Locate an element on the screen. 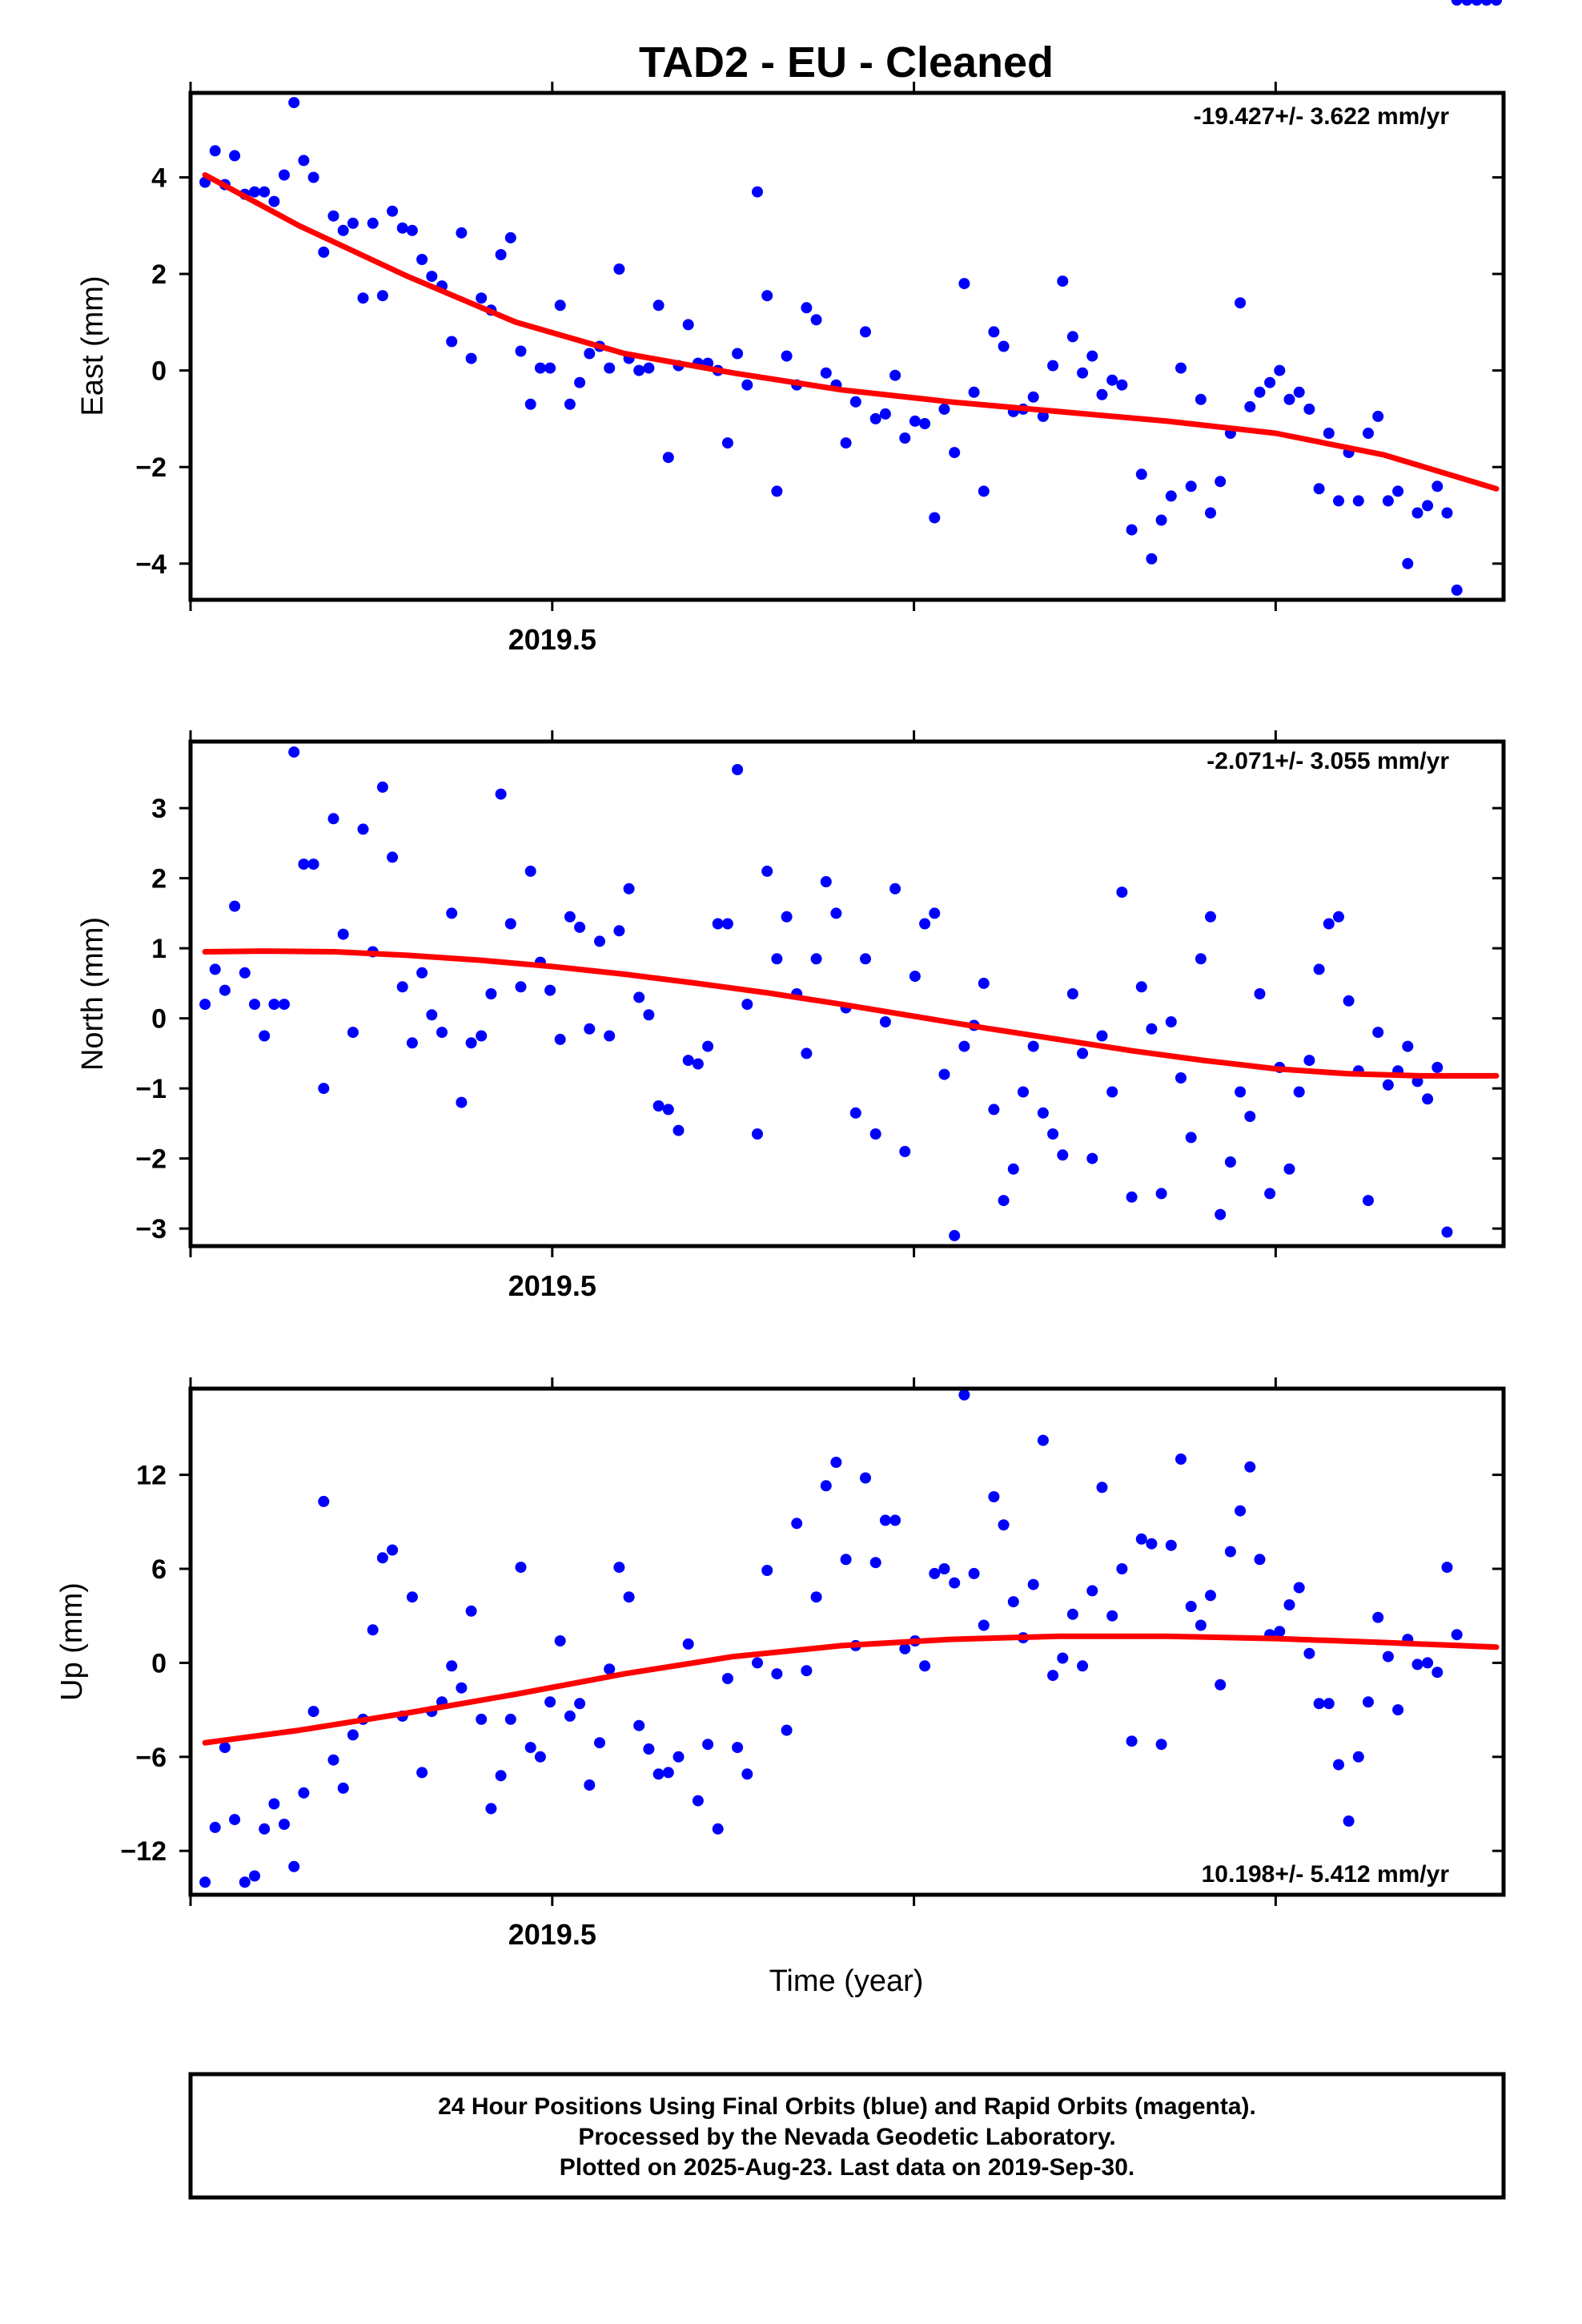  x-tick-label: 2019.5 is located at coordinates (552, 1934).